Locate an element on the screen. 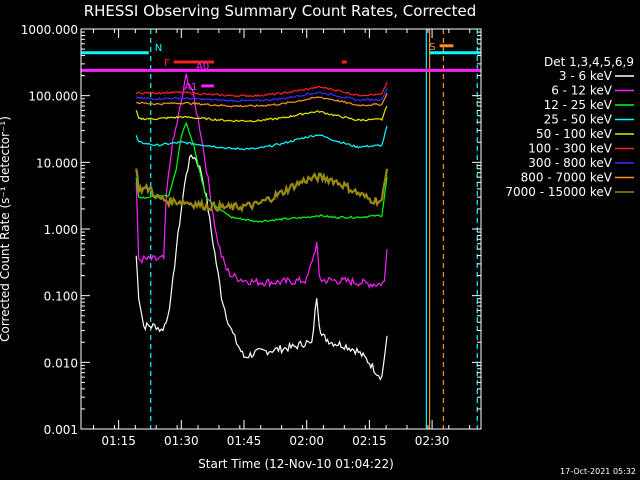  legend-label-6: 300 - 800 keV is located at coordinates (570, 163).